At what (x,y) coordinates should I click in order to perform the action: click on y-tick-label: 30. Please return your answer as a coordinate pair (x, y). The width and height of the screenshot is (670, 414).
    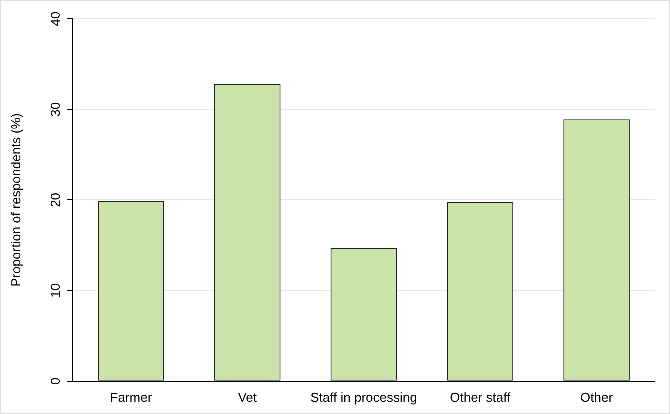
    Looking at the image, I should click on (56, 109).